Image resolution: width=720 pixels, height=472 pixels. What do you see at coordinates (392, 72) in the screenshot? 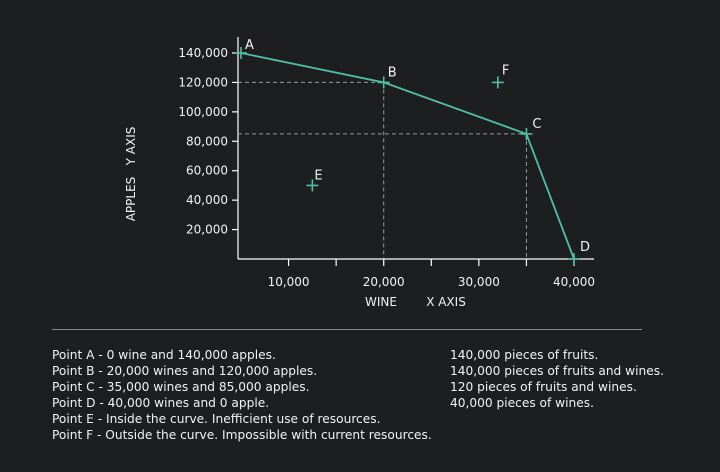
I see `point-b-label: B` at bounding box center [392, 72].